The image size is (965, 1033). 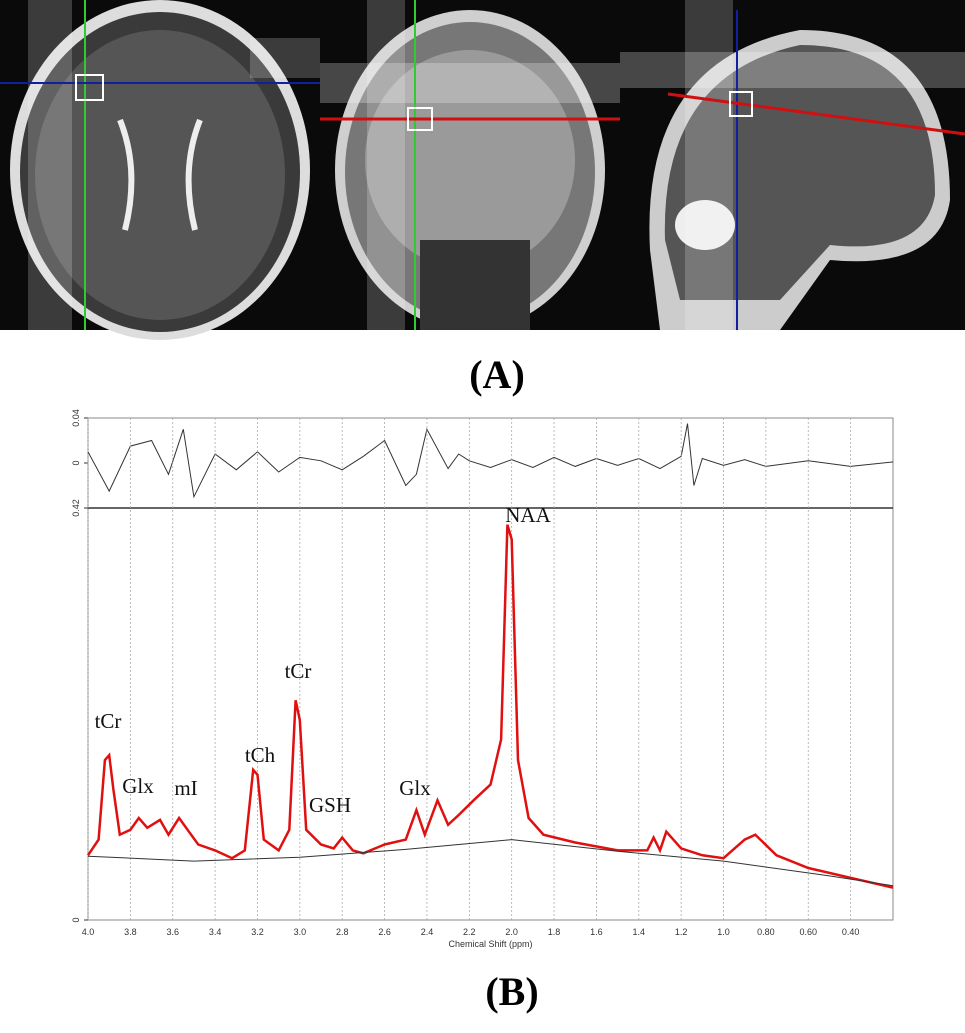 I want to click on peak-label: GSH, so click(x=330, y=805).